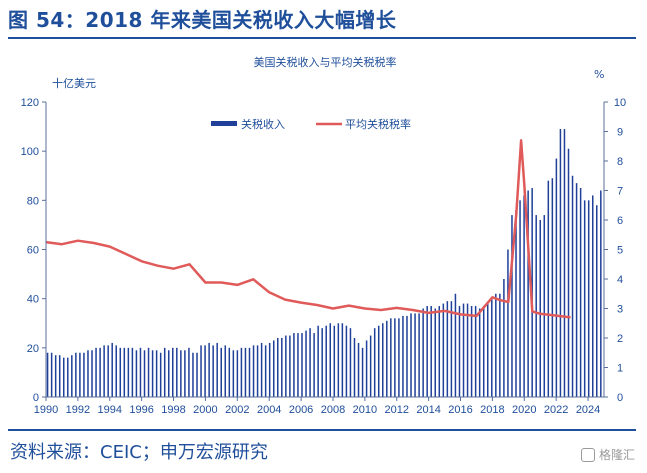 This screenshot has height=473, width=647. Describe the element at coordinates (620, 221) in the screenshot. I see `right-tick-label: 6` at that location.